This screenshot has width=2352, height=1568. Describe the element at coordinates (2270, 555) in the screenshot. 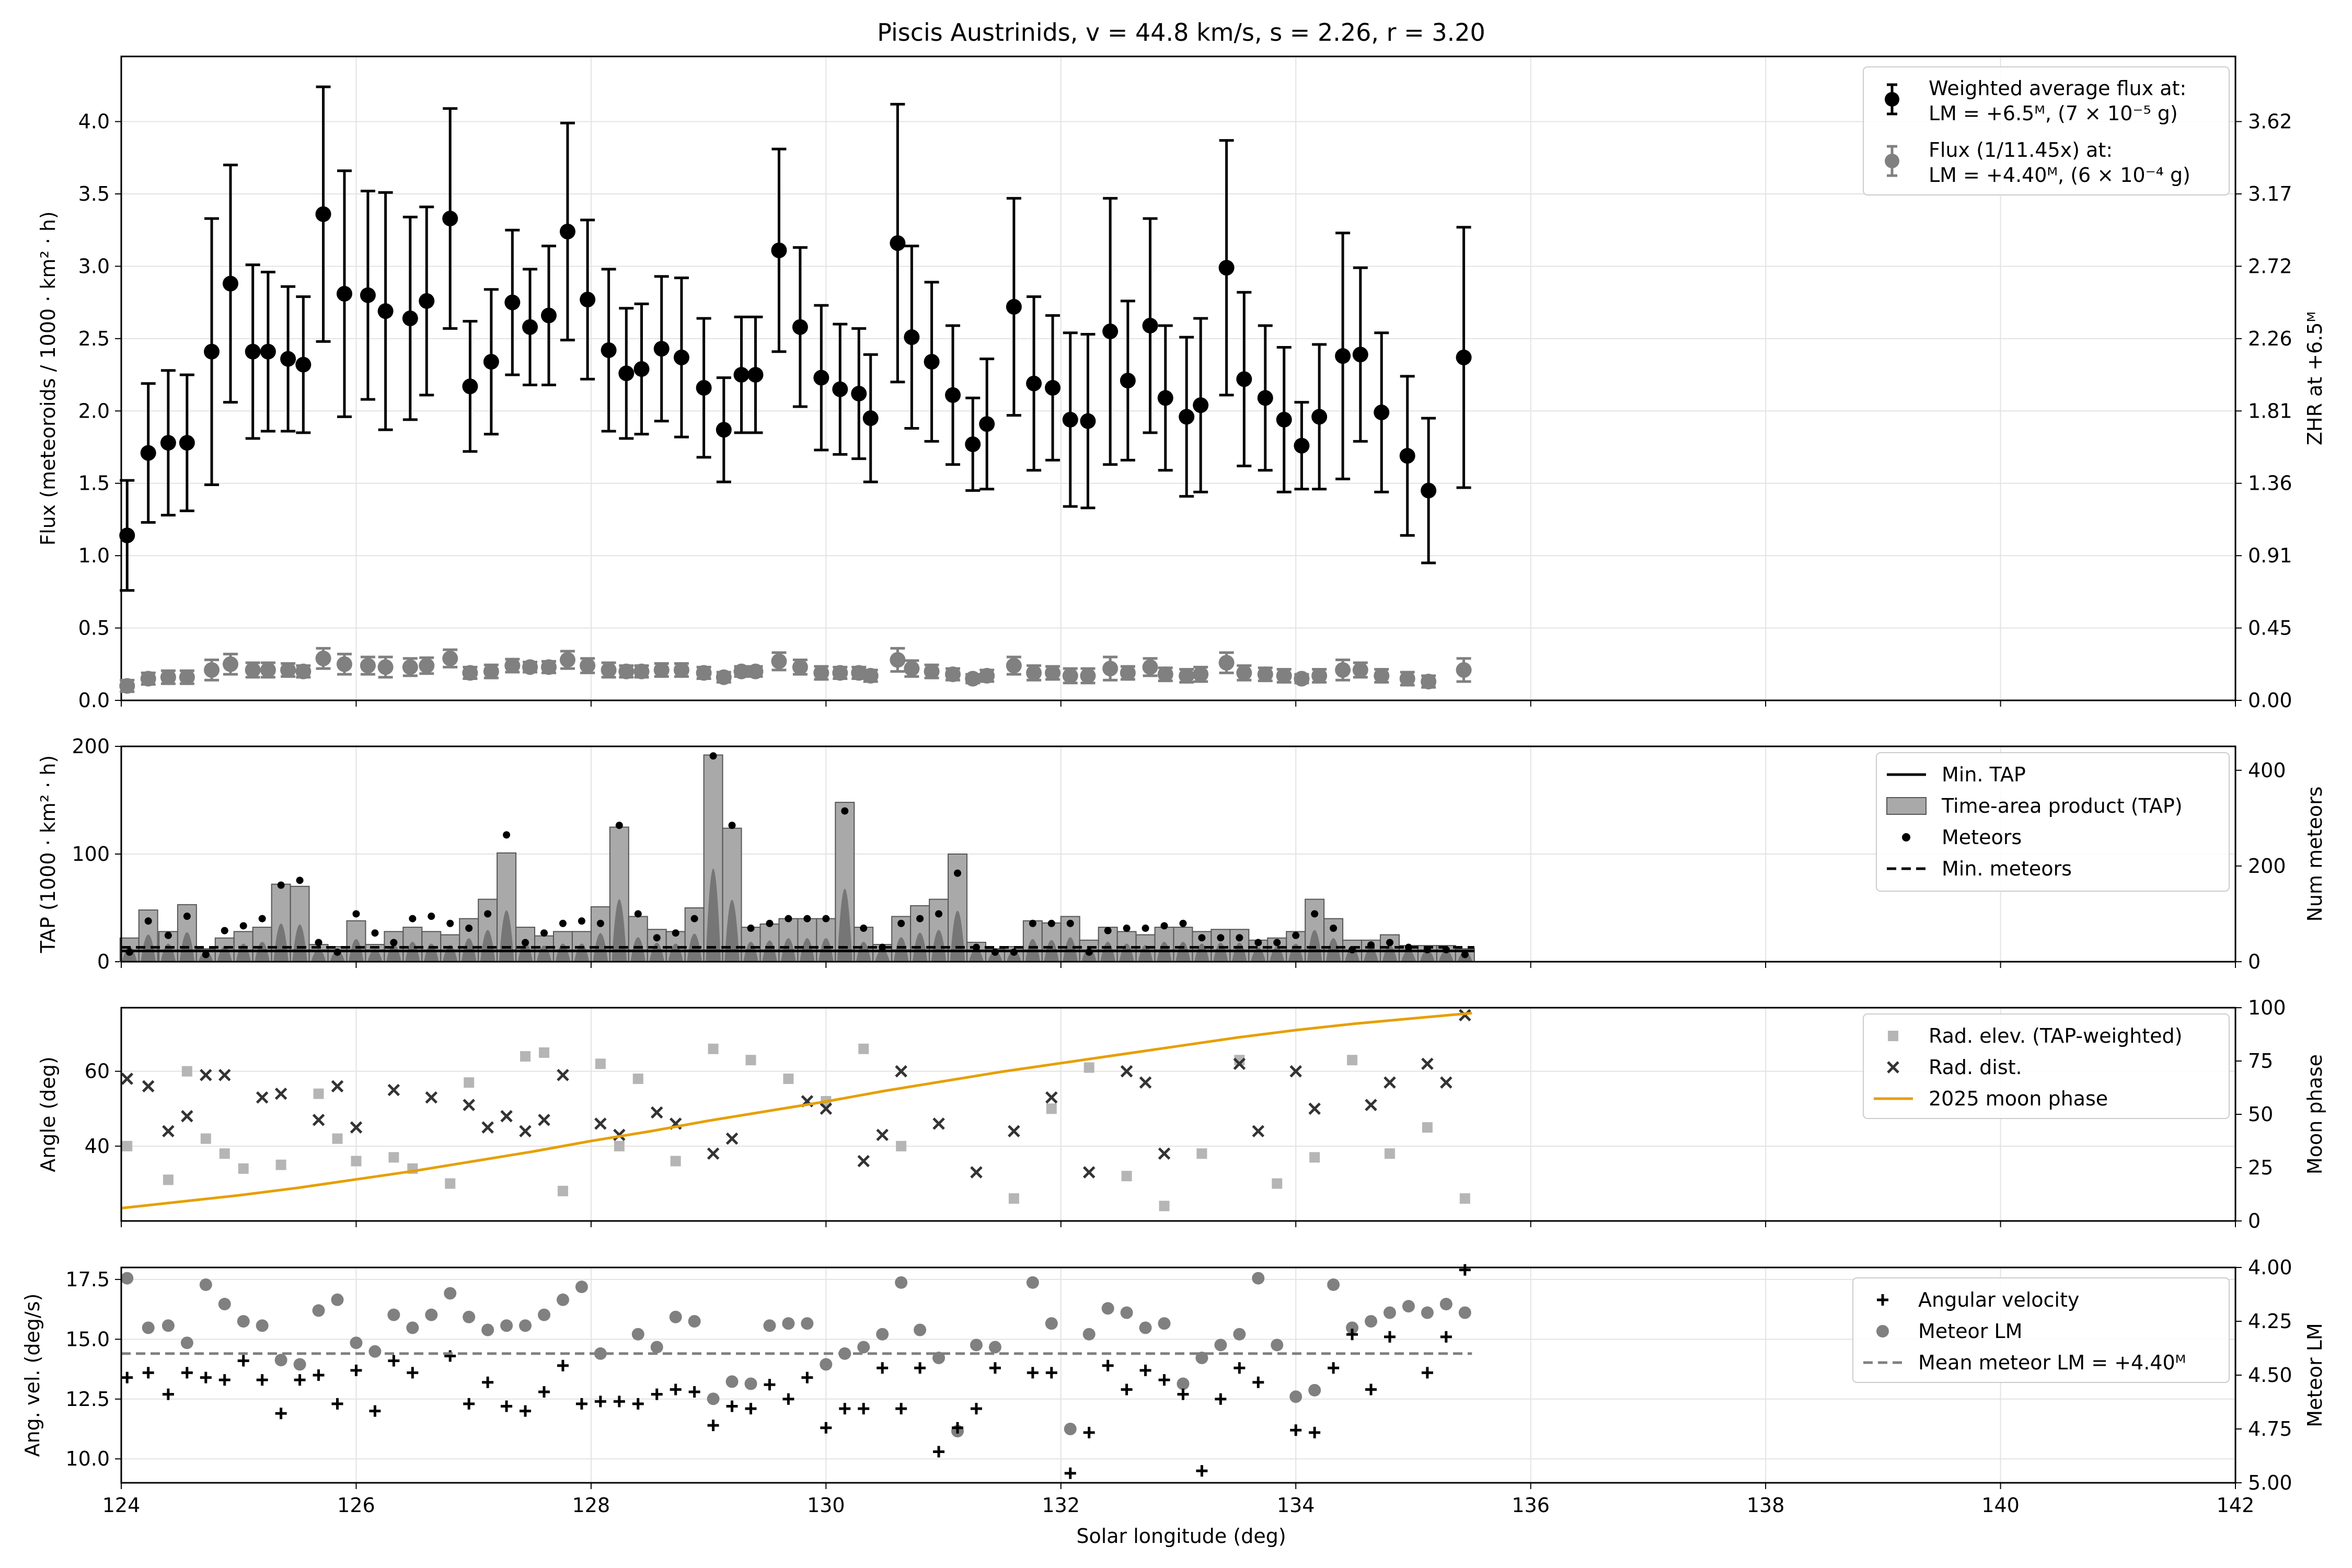

I see `y-right-tick-label: 0.91` at that location.